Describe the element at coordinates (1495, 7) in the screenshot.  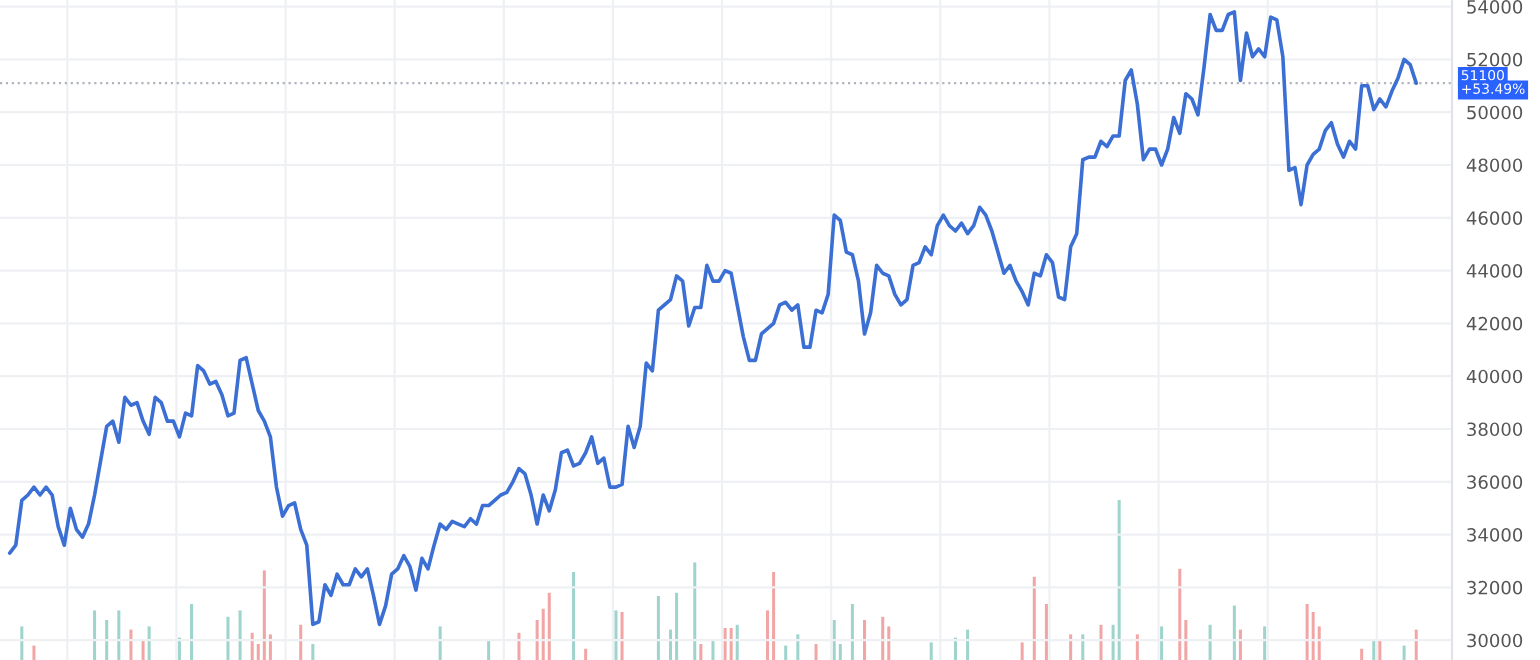
I see `y-tick-label: 54000` at that location.